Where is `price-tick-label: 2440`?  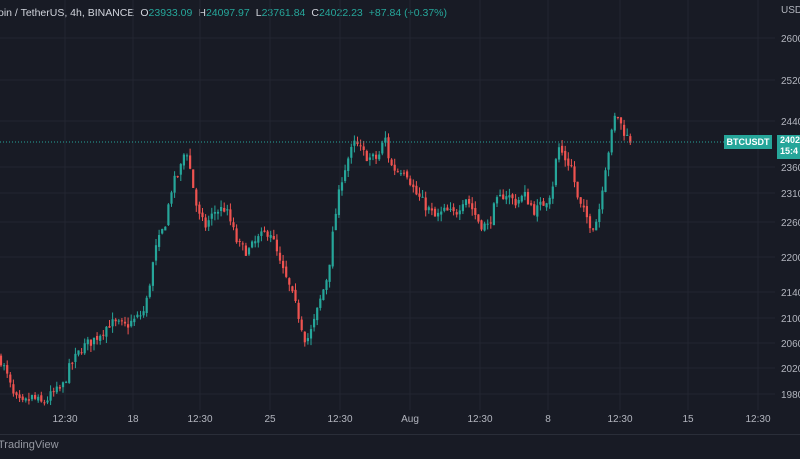 price-tick-label: 2440 is located at coordinates (790, 122).